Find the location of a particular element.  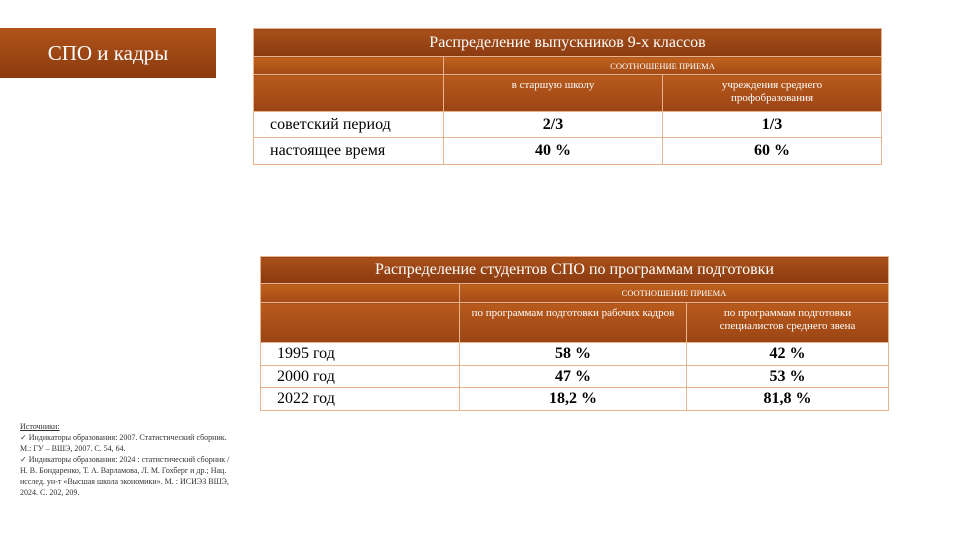

cell: 81,8 % is located at coordinates (787, 399).